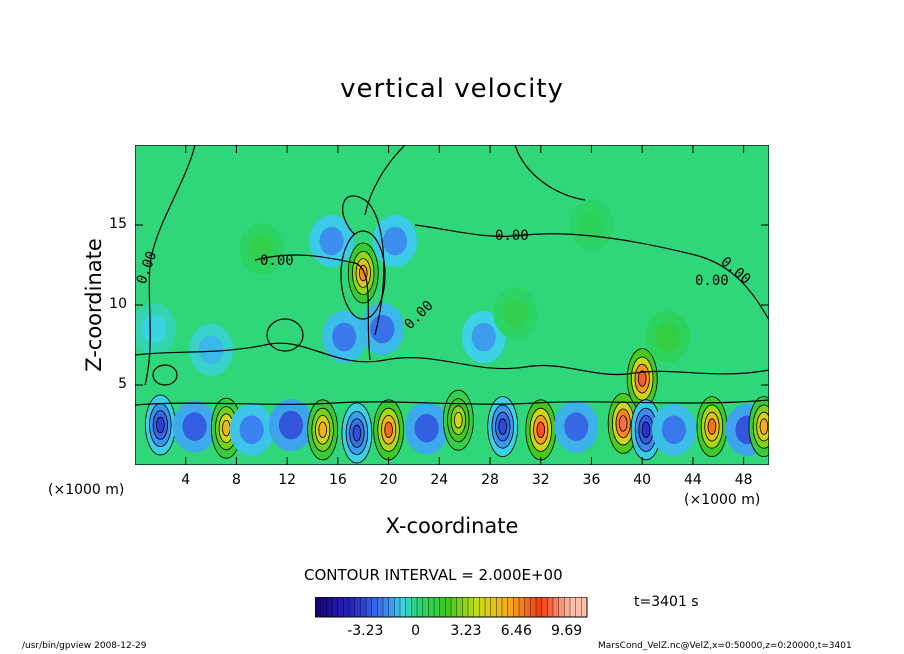  What do you see at coordinates (118, 224) in the screenshot?
I see `y-tick-label: 15` at bounding box center [118, 224].